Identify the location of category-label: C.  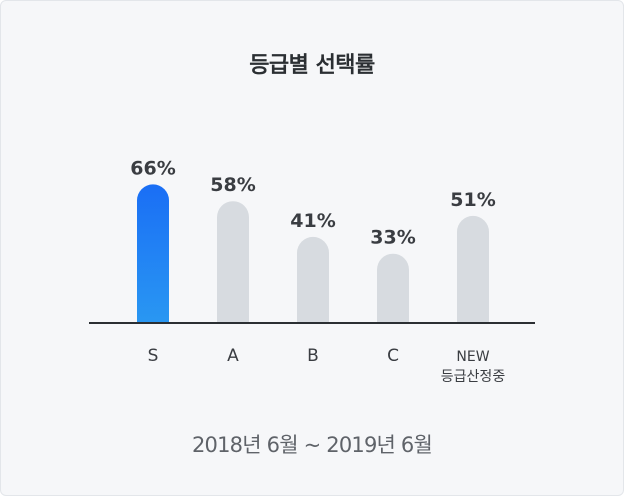
(393, 356).